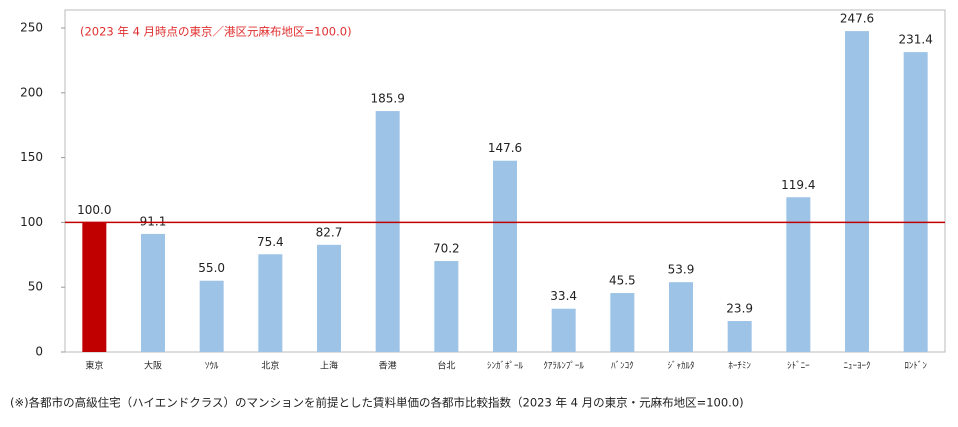 This screenshot has height=427, width=958. I want to click on value-label: 231.4, so click(915, 40).